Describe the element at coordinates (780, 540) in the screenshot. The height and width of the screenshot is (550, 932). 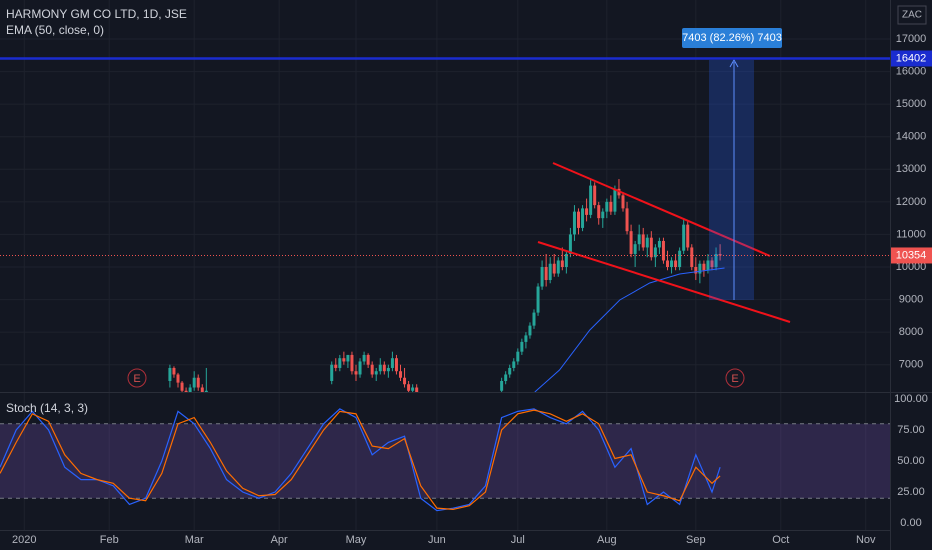
I see `x-tick-label: Oct` at that location.